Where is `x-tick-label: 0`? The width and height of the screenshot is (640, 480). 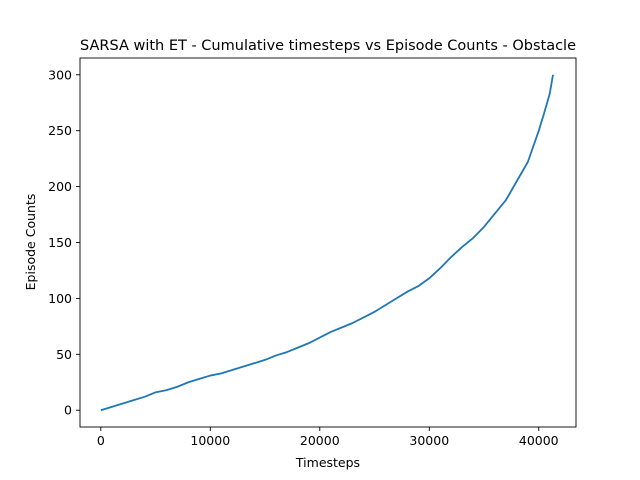 x-tick-label: 0 is located at coordinates (101, 440).